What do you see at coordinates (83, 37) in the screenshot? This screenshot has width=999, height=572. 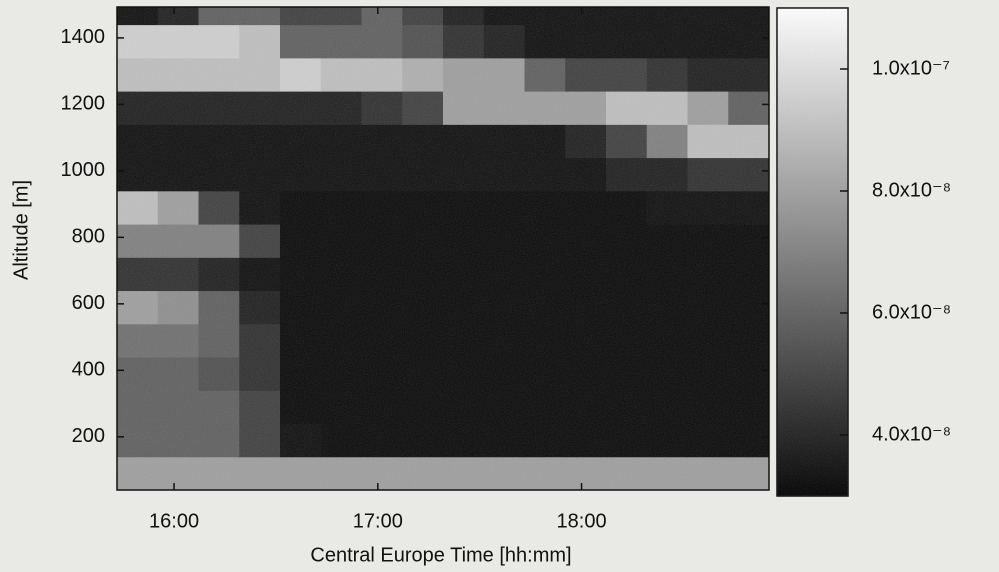 I see `y-tick-label: 1400` at bounding box center [83, 37].